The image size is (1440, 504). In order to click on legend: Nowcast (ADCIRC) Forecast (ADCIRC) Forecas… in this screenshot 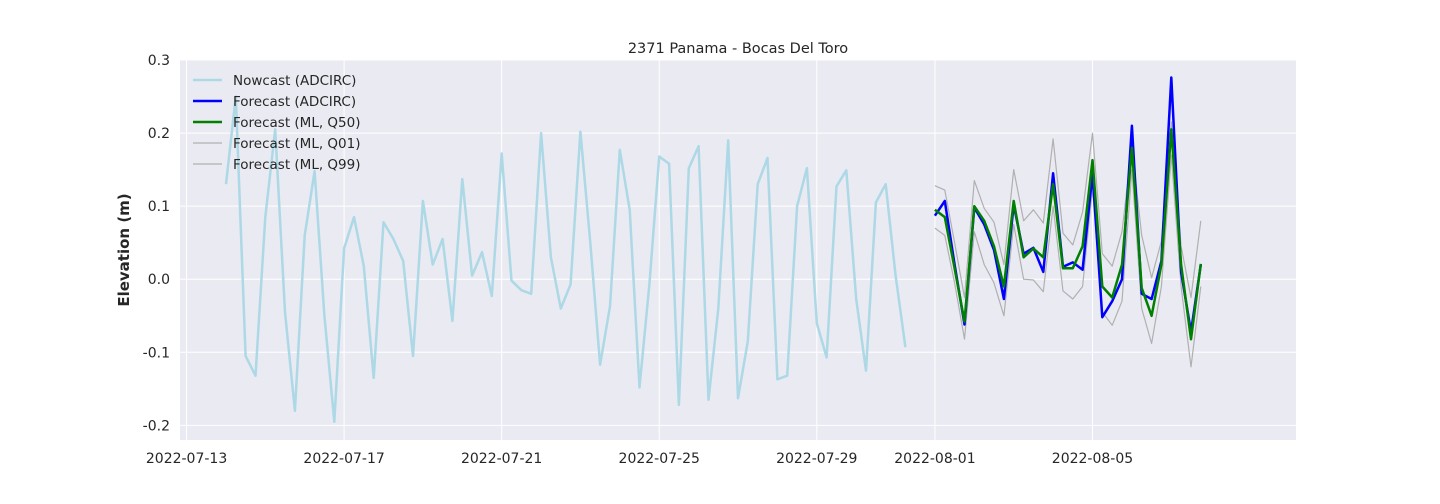, I will do `click(277, 123)`.